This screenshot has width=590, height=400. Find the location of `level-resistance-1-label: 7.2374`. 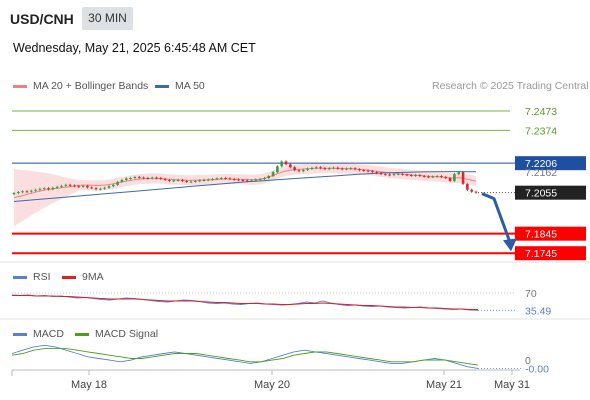

level-resistance-1-label: 7.2374 is located at coordinates (541, 131).